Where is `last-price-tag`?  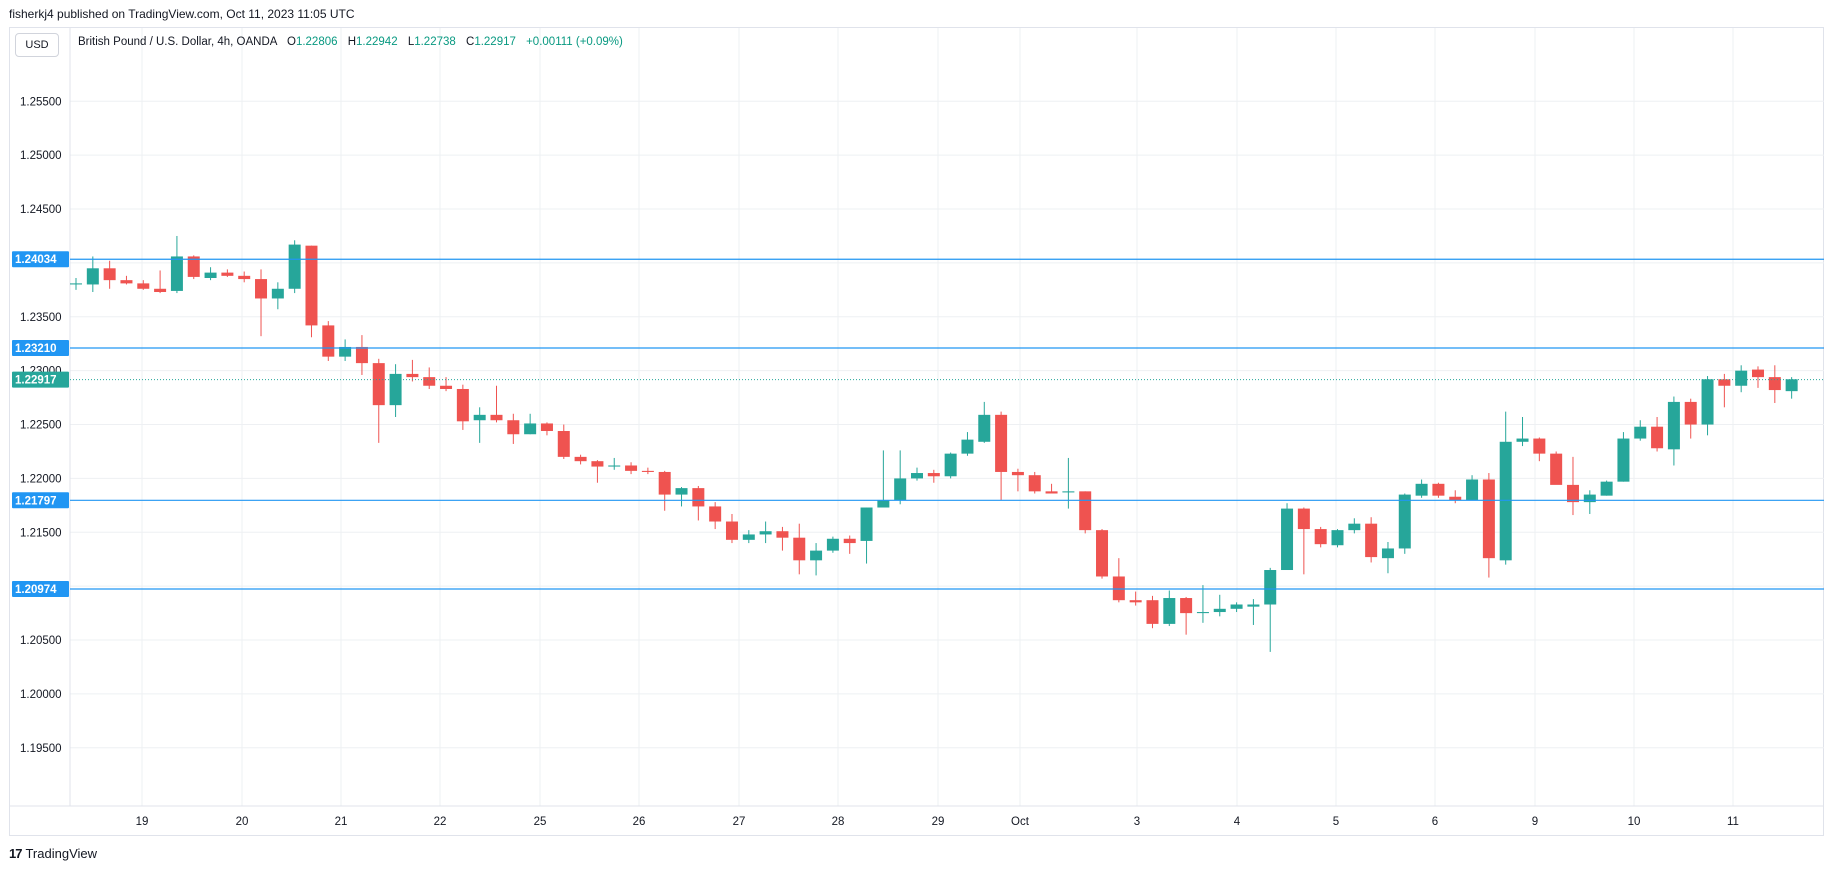 last-price-tag is located at coordinates (40, 379).